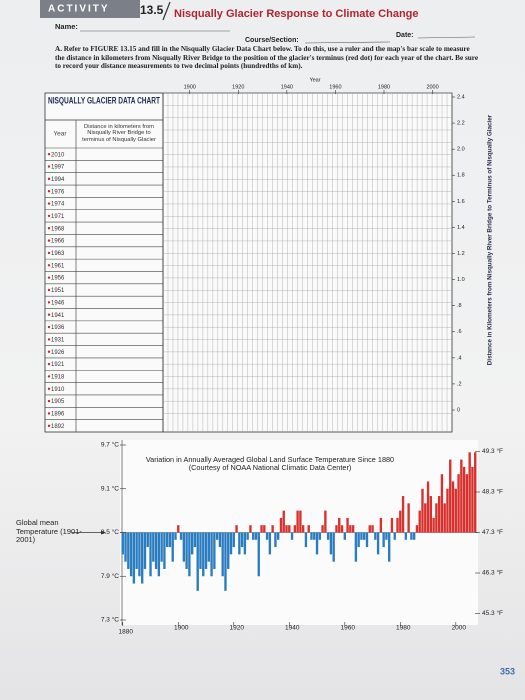 The height and width of the screenshot is (700, 525). What do you see at coordinates (110, 488) in the screenshot?
I see `y-tick-label: 9.1 °C` at bounding box center [110, 488].